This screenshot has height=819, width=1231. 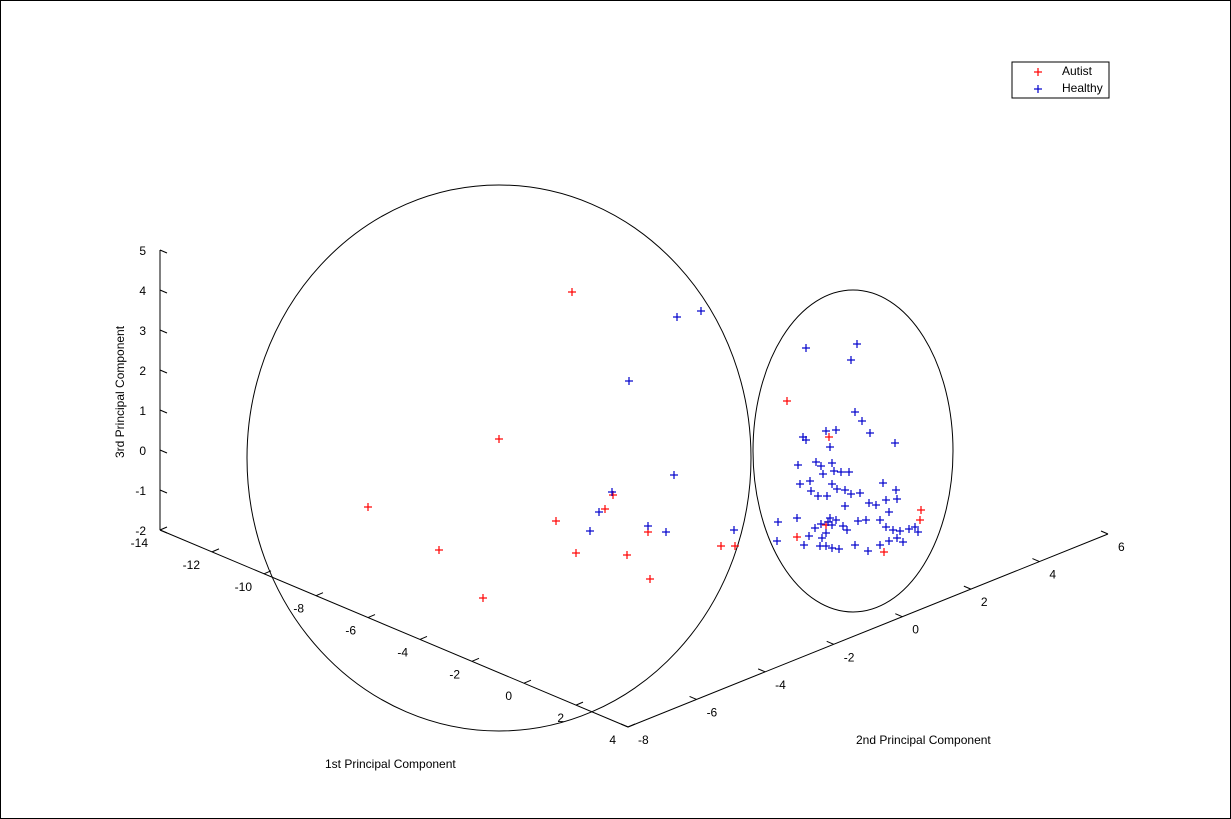 What do you see at coordinates (402, 652) in the screenshot?
I see `x-tick-label: -4` at bounding box center [402, 652].